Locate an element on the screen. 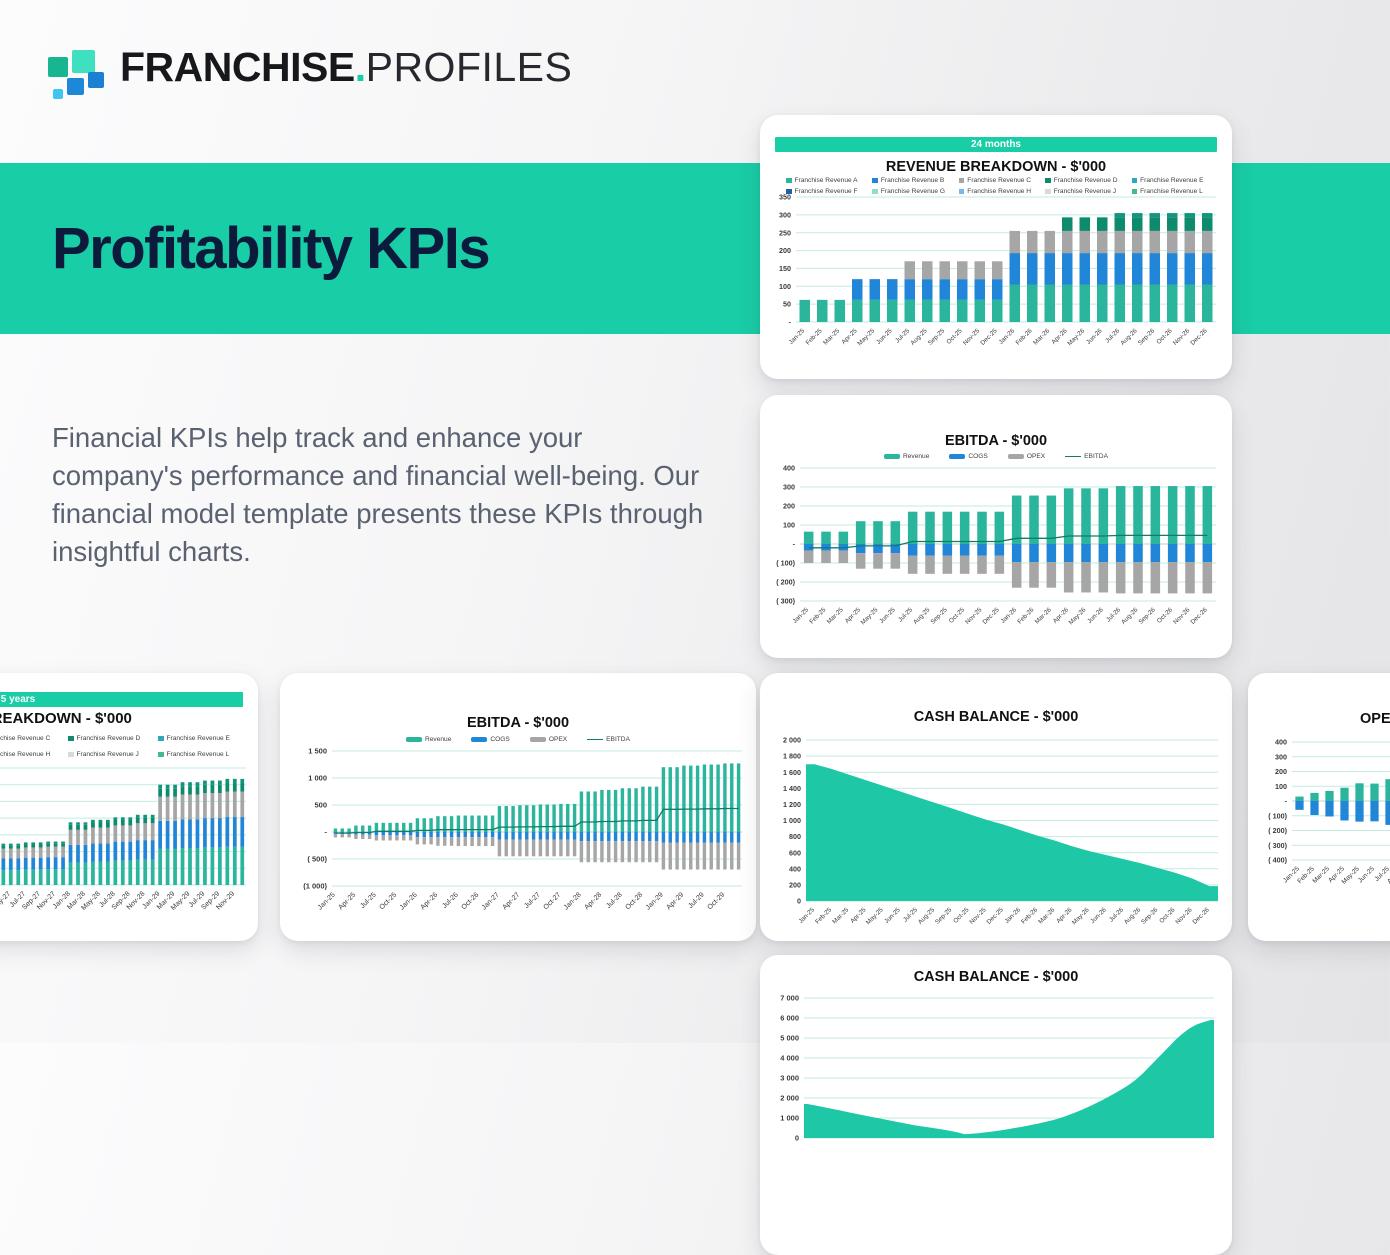  brand-logo: FRANCHISE.PROFILES is located at coordinates (318, 73).